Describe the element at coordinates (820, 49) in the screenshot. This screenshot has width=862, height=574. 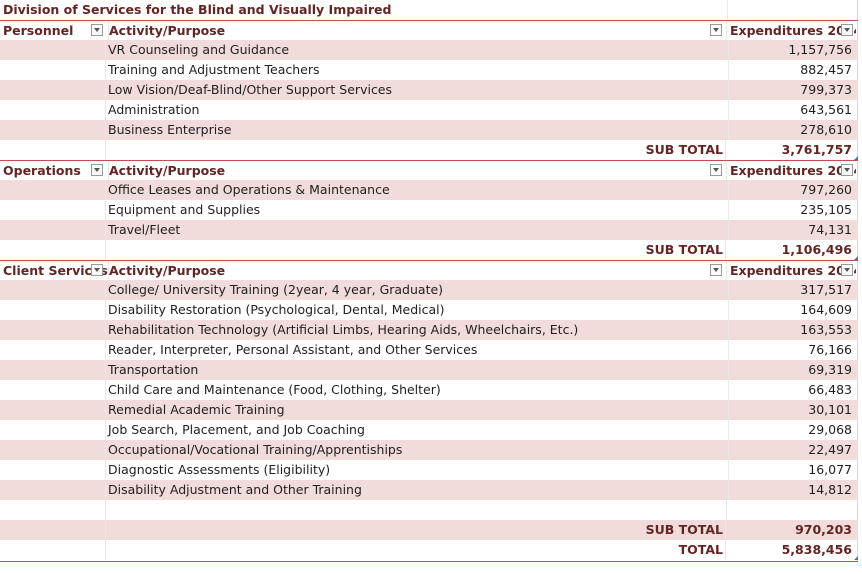
I see `expenditure-cell: 1,157,756` at that location.